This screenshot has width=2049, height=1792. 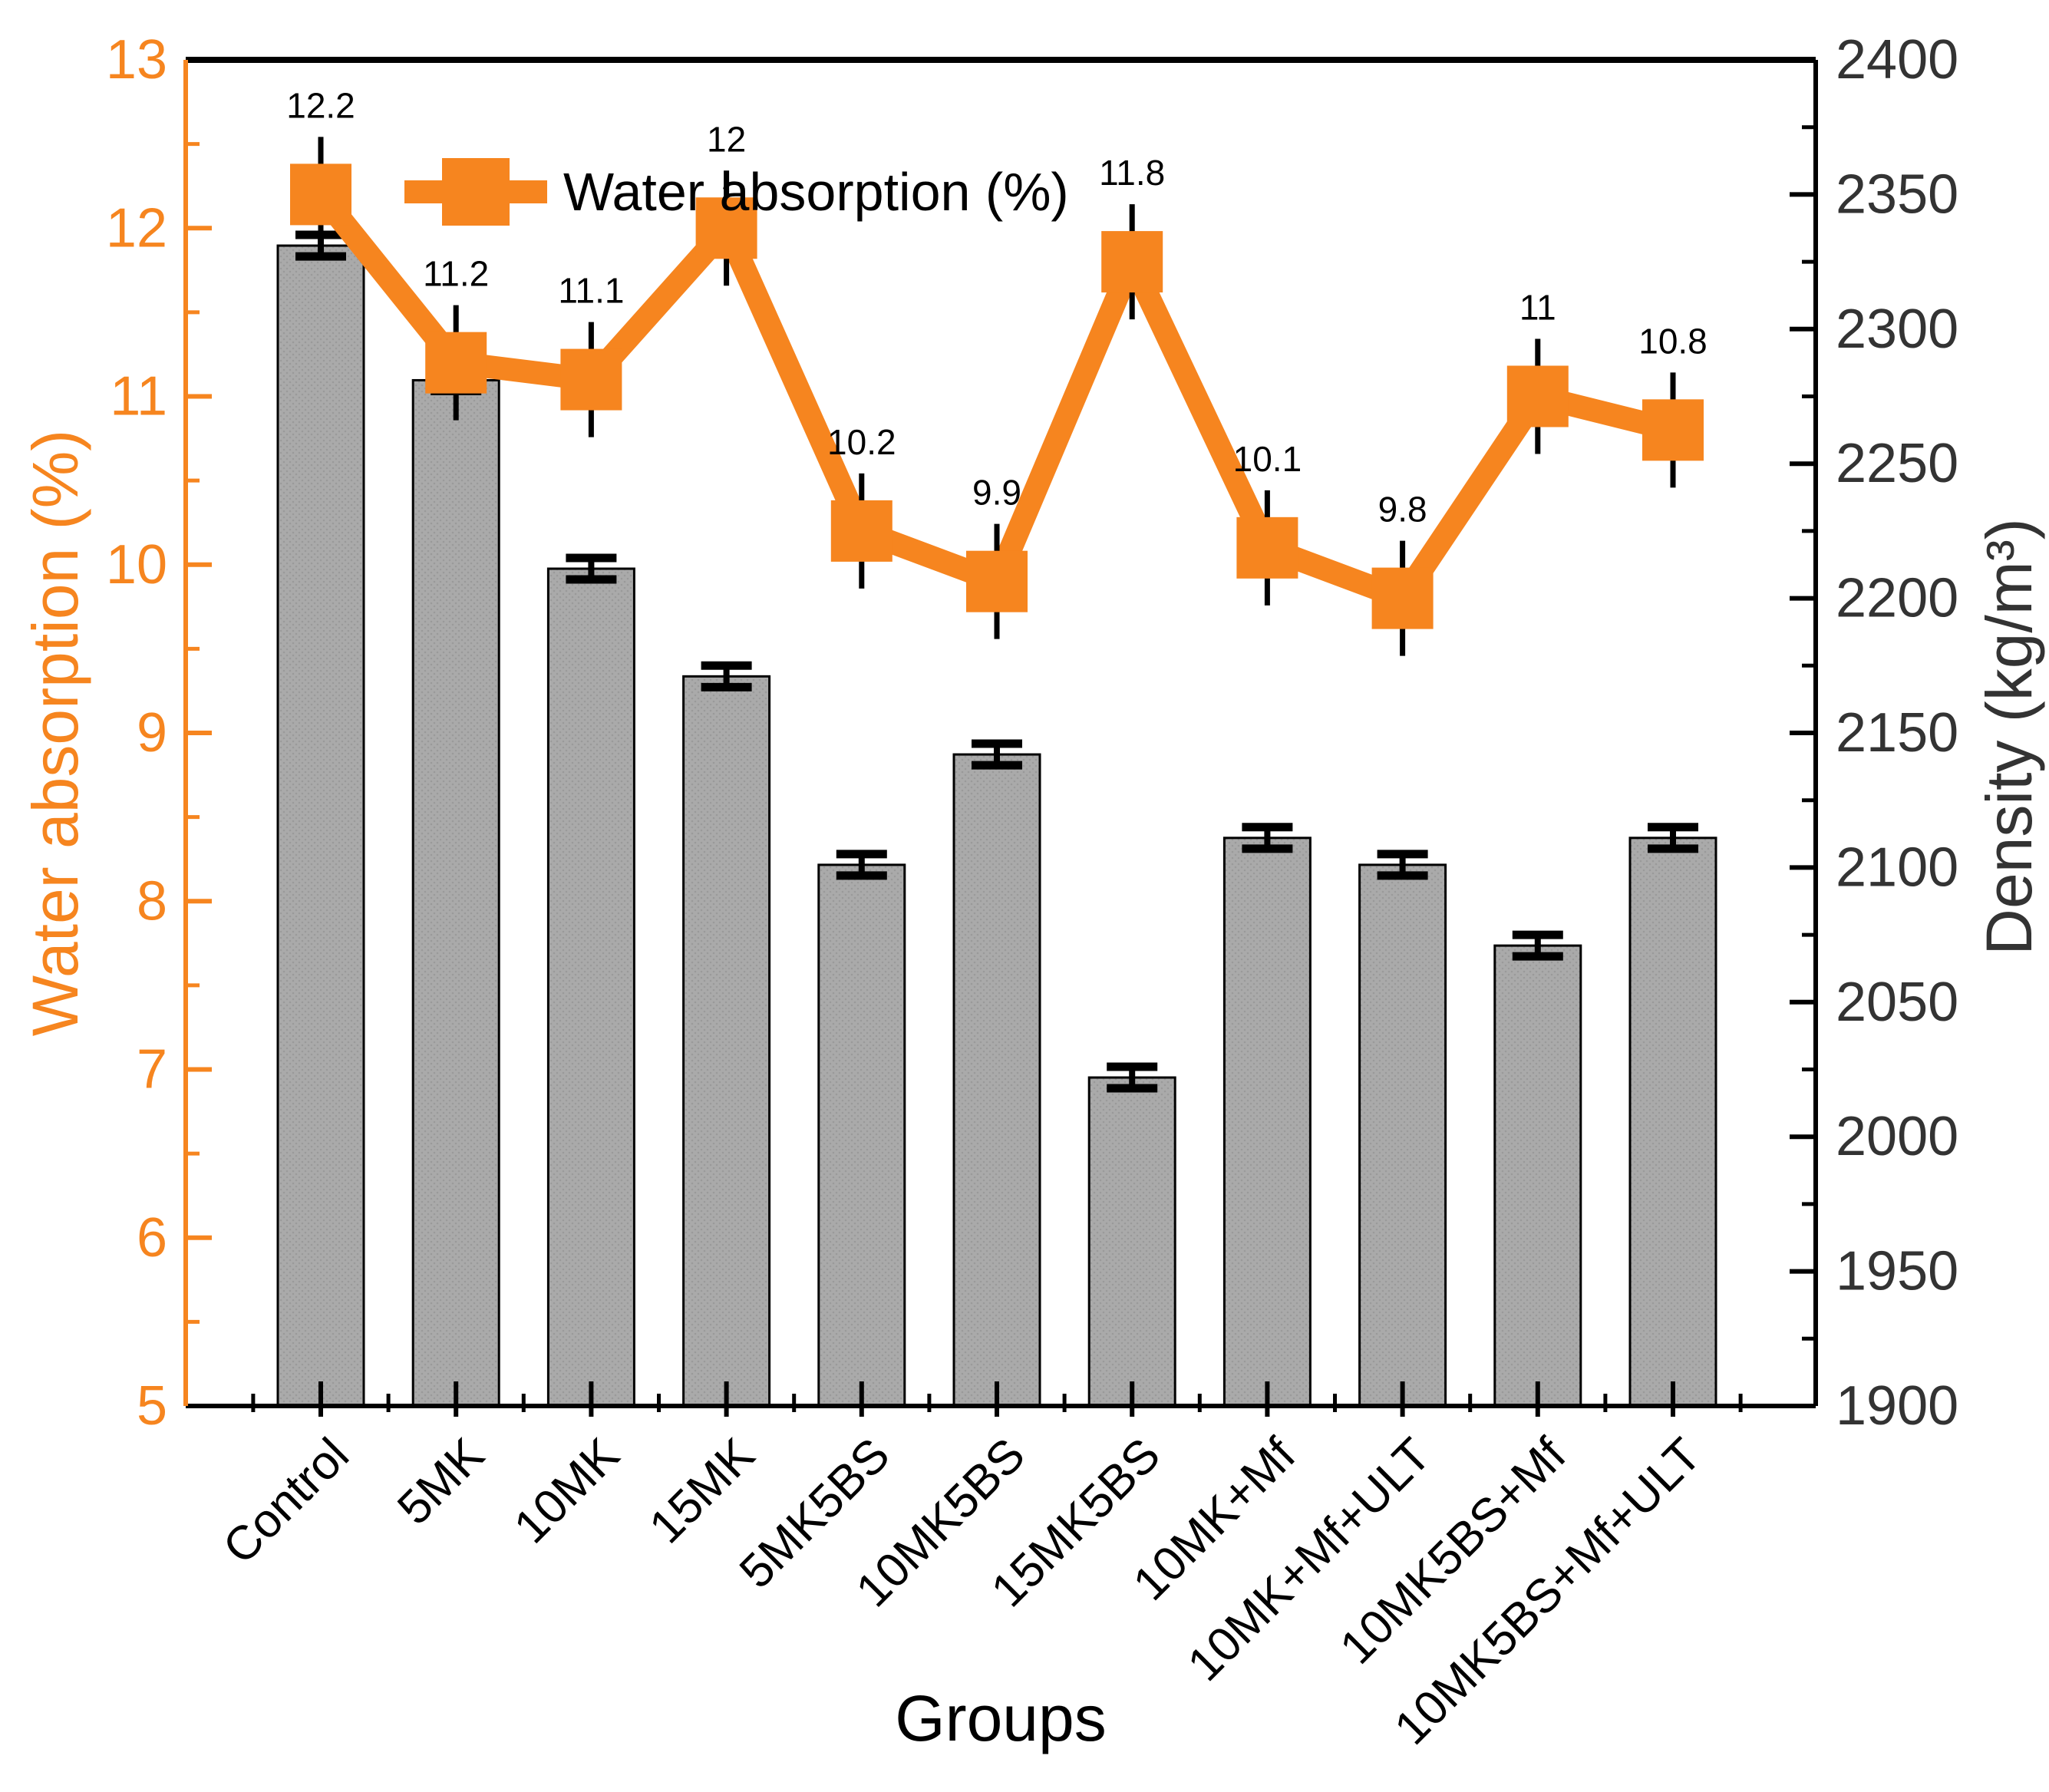 What do you see at coordinates (726, 139) in the screenshot?
I see `point-label: 12` at bounding box center [726, 139].